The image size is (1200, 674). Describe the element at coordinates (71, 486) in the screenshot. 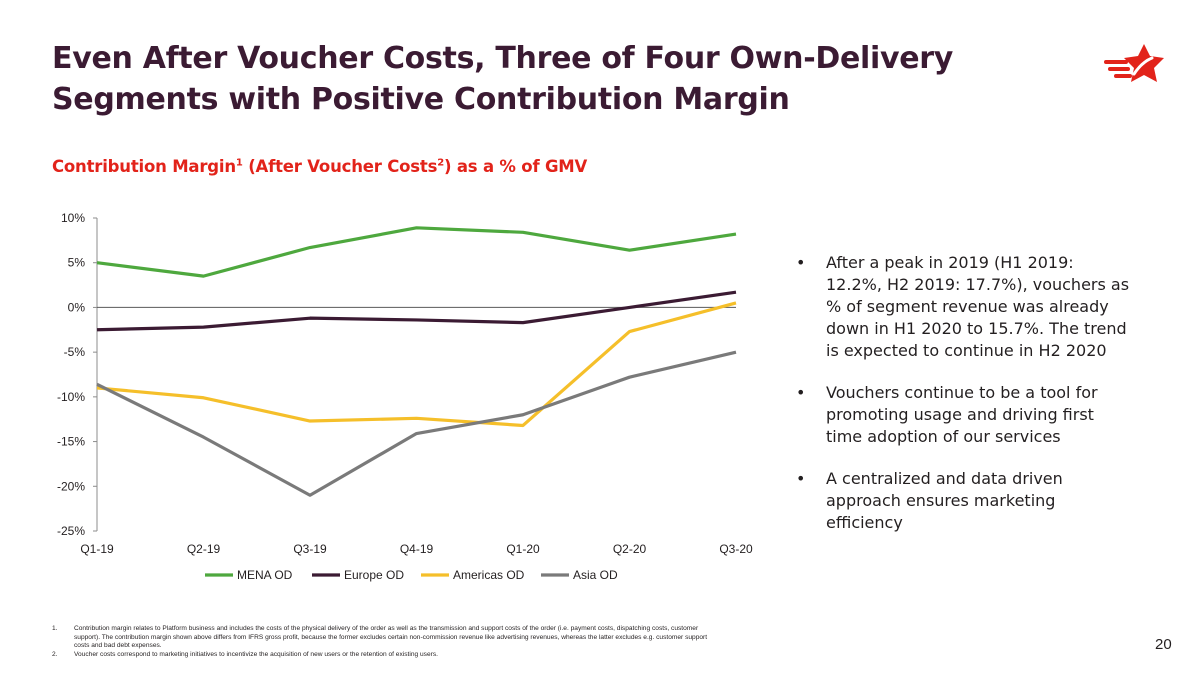

I see `y-tick-label: -20%` at that location.